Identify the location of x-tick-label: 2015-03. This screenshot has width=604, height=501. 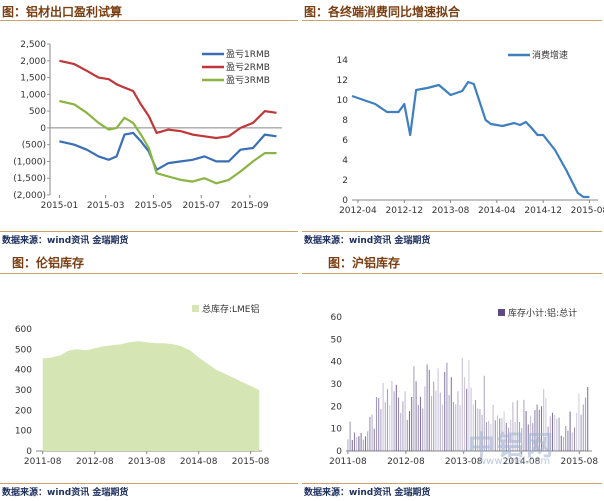
(106, 206).